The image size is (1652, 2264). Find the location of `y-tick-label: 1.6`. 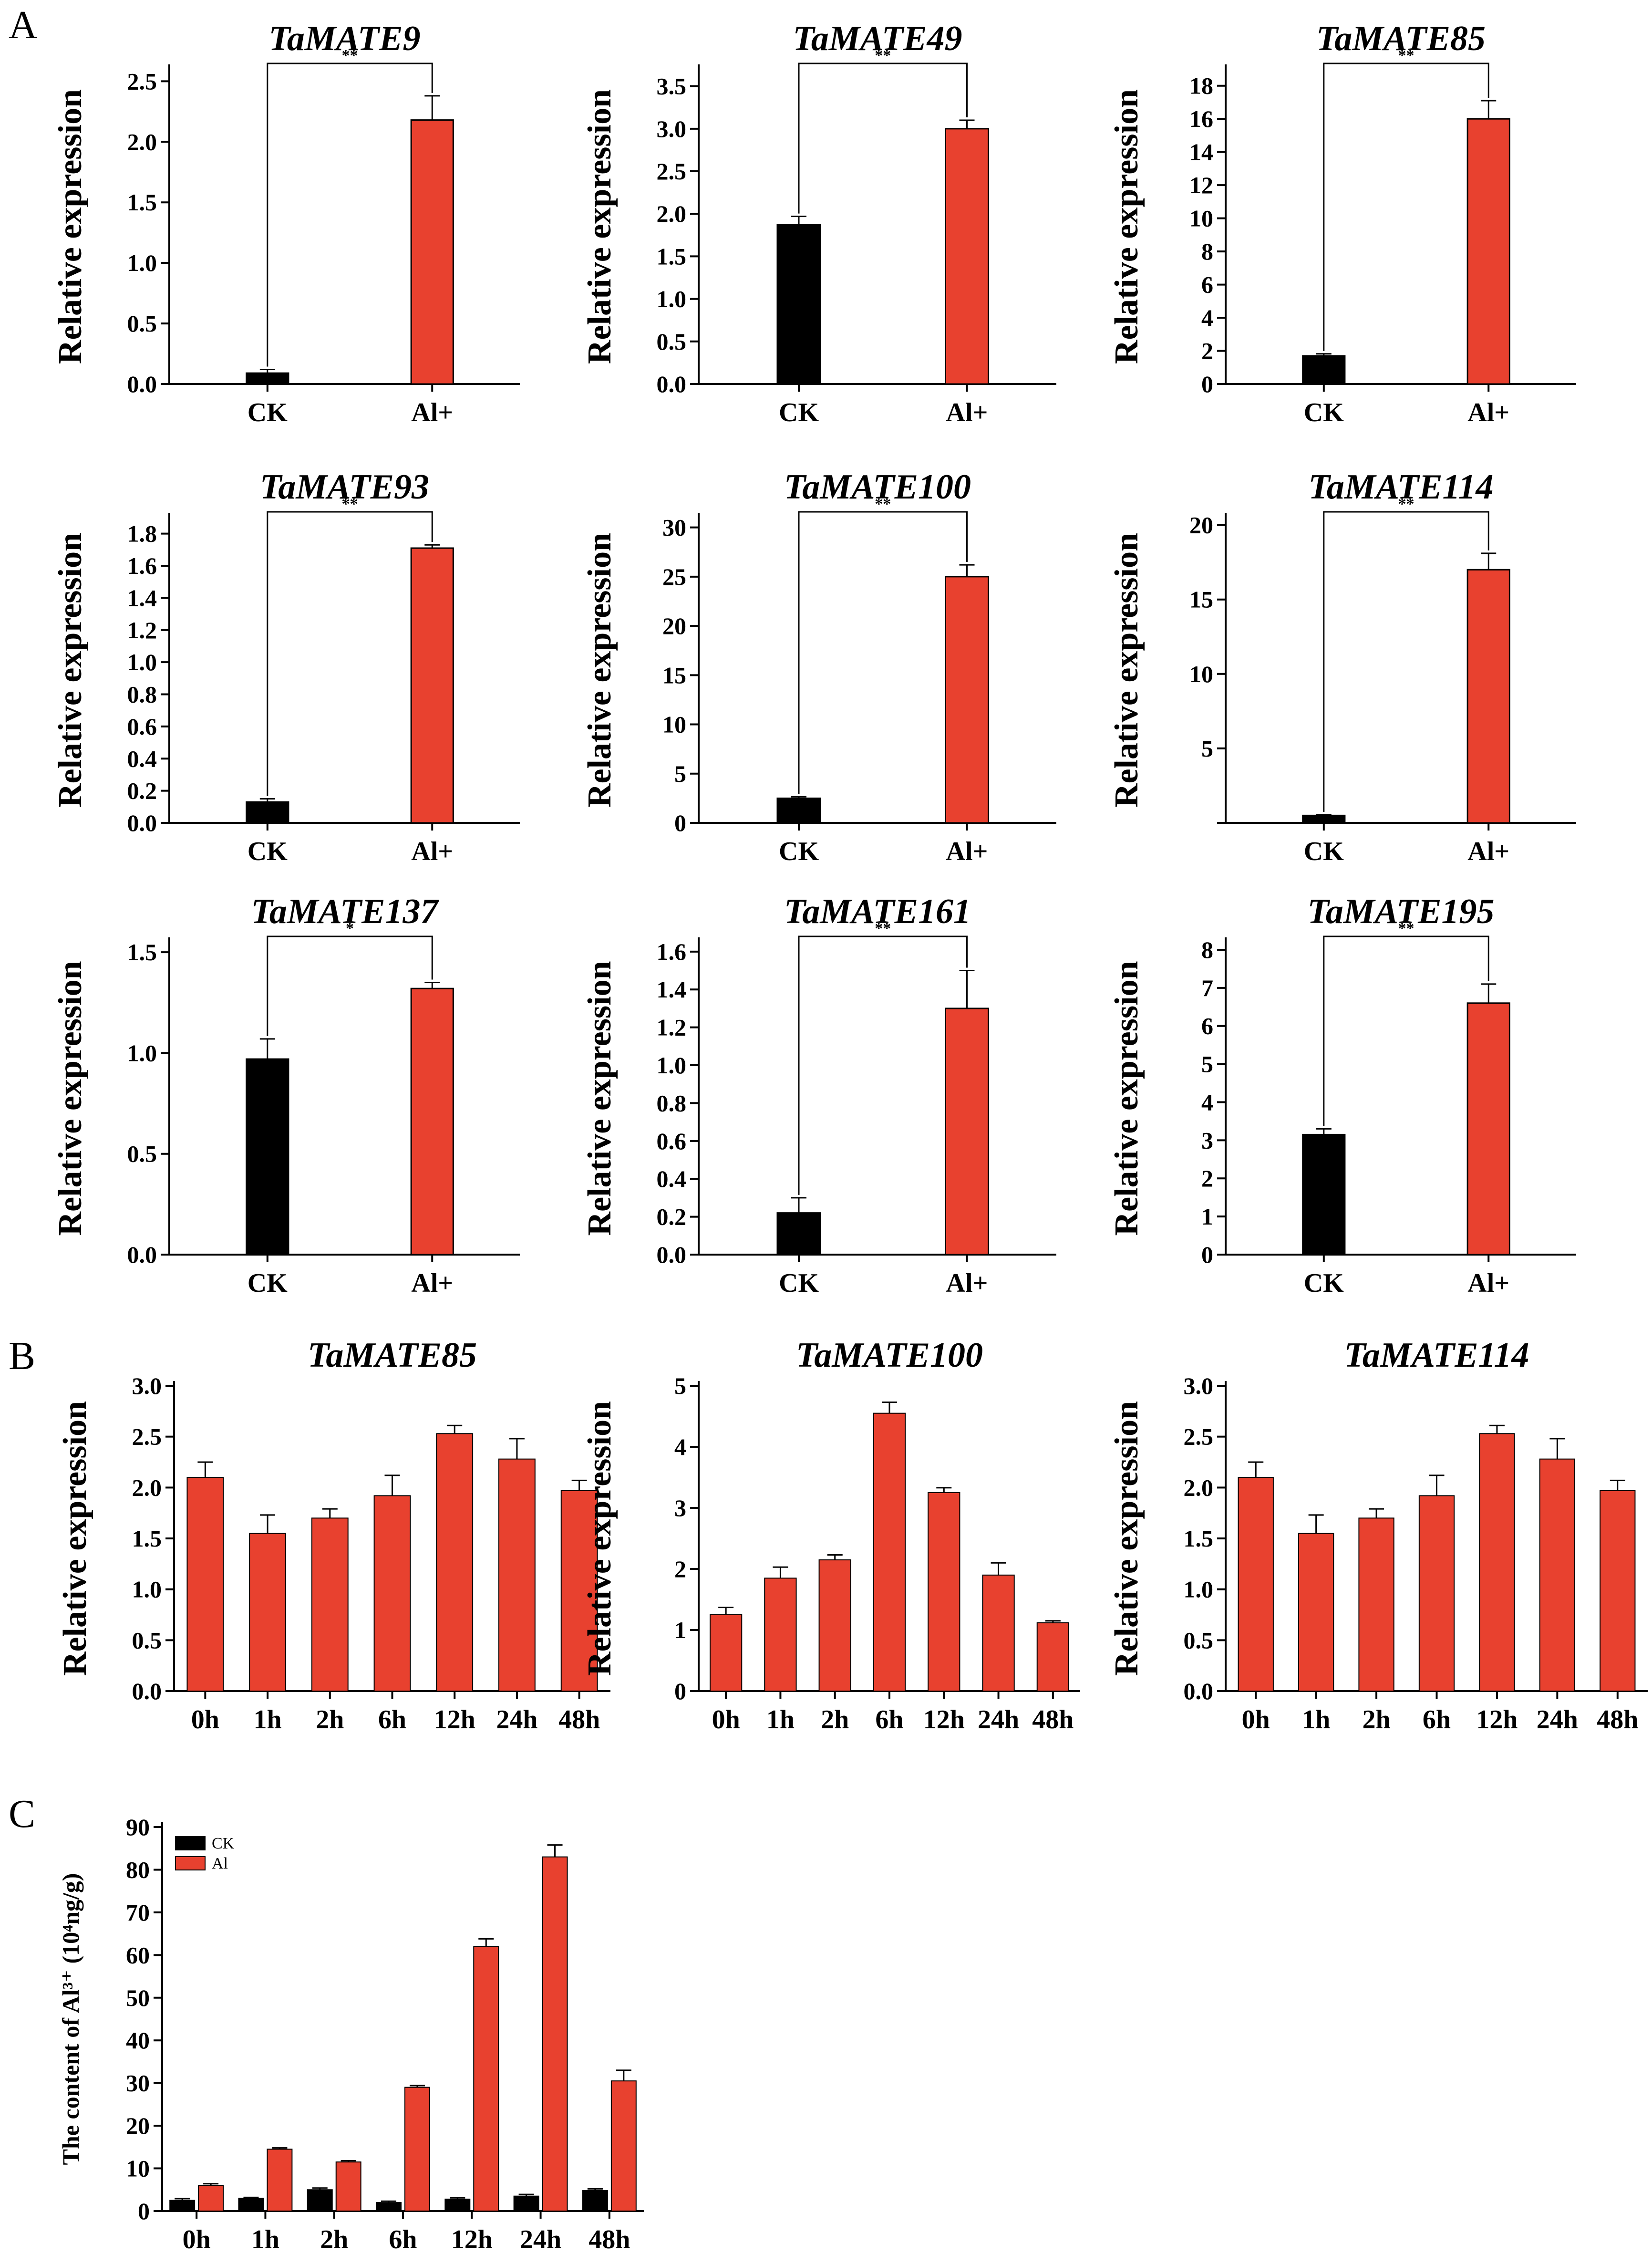

y-tick-label: 1.6 is located at coordinates (672, 951).